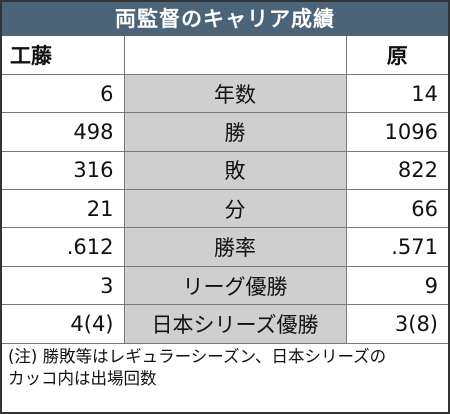 The width and height of the screenshot is (450, 414). What do you see at coordinates (396, 247) in the screenshot?
I see `hara-value: .571` at bounding box center [396, 247].